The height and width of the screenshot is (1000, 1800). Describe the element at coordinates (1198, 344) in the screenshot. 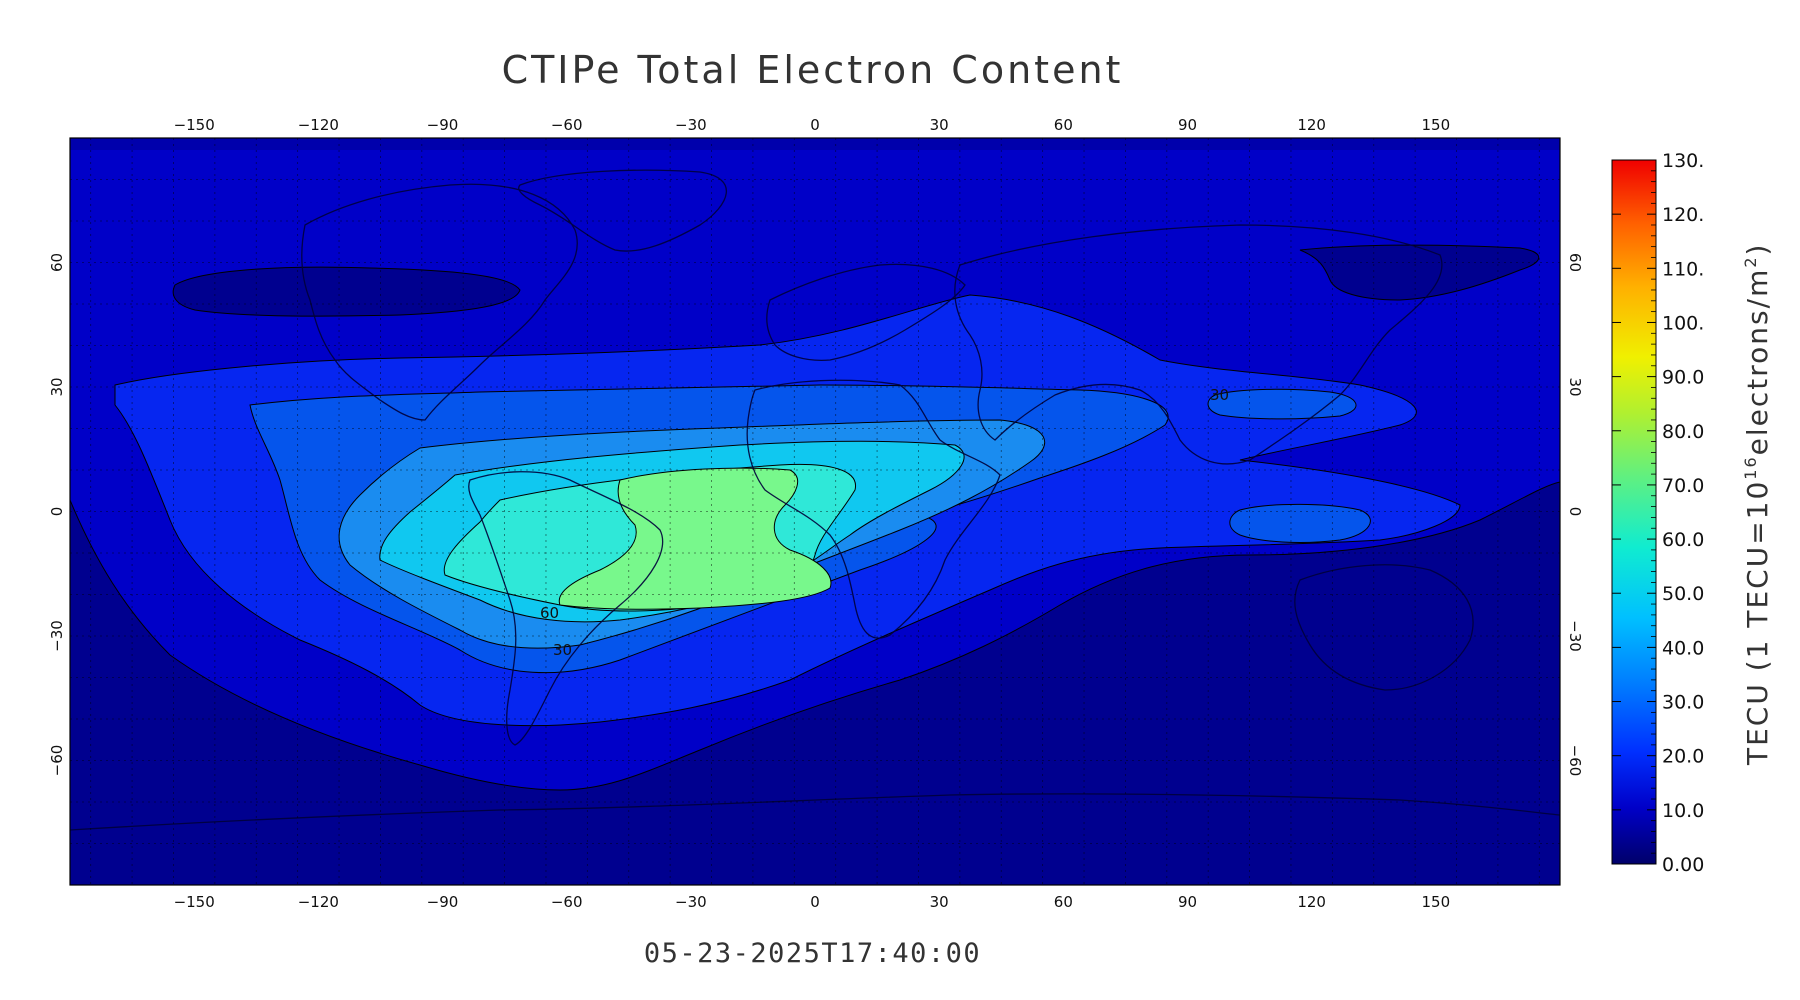

I see `coast-asia` at that location.